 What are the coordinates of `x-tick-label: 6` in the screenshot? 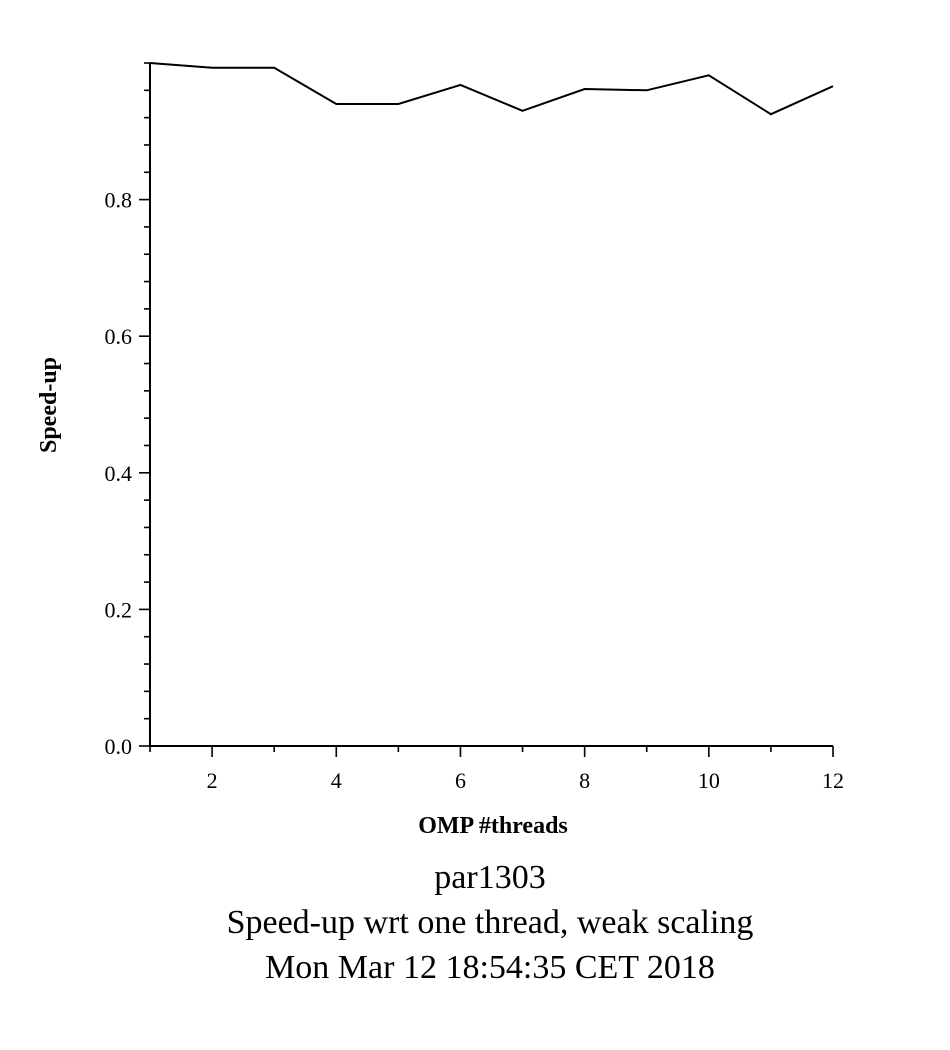 It's located at (460, 780).